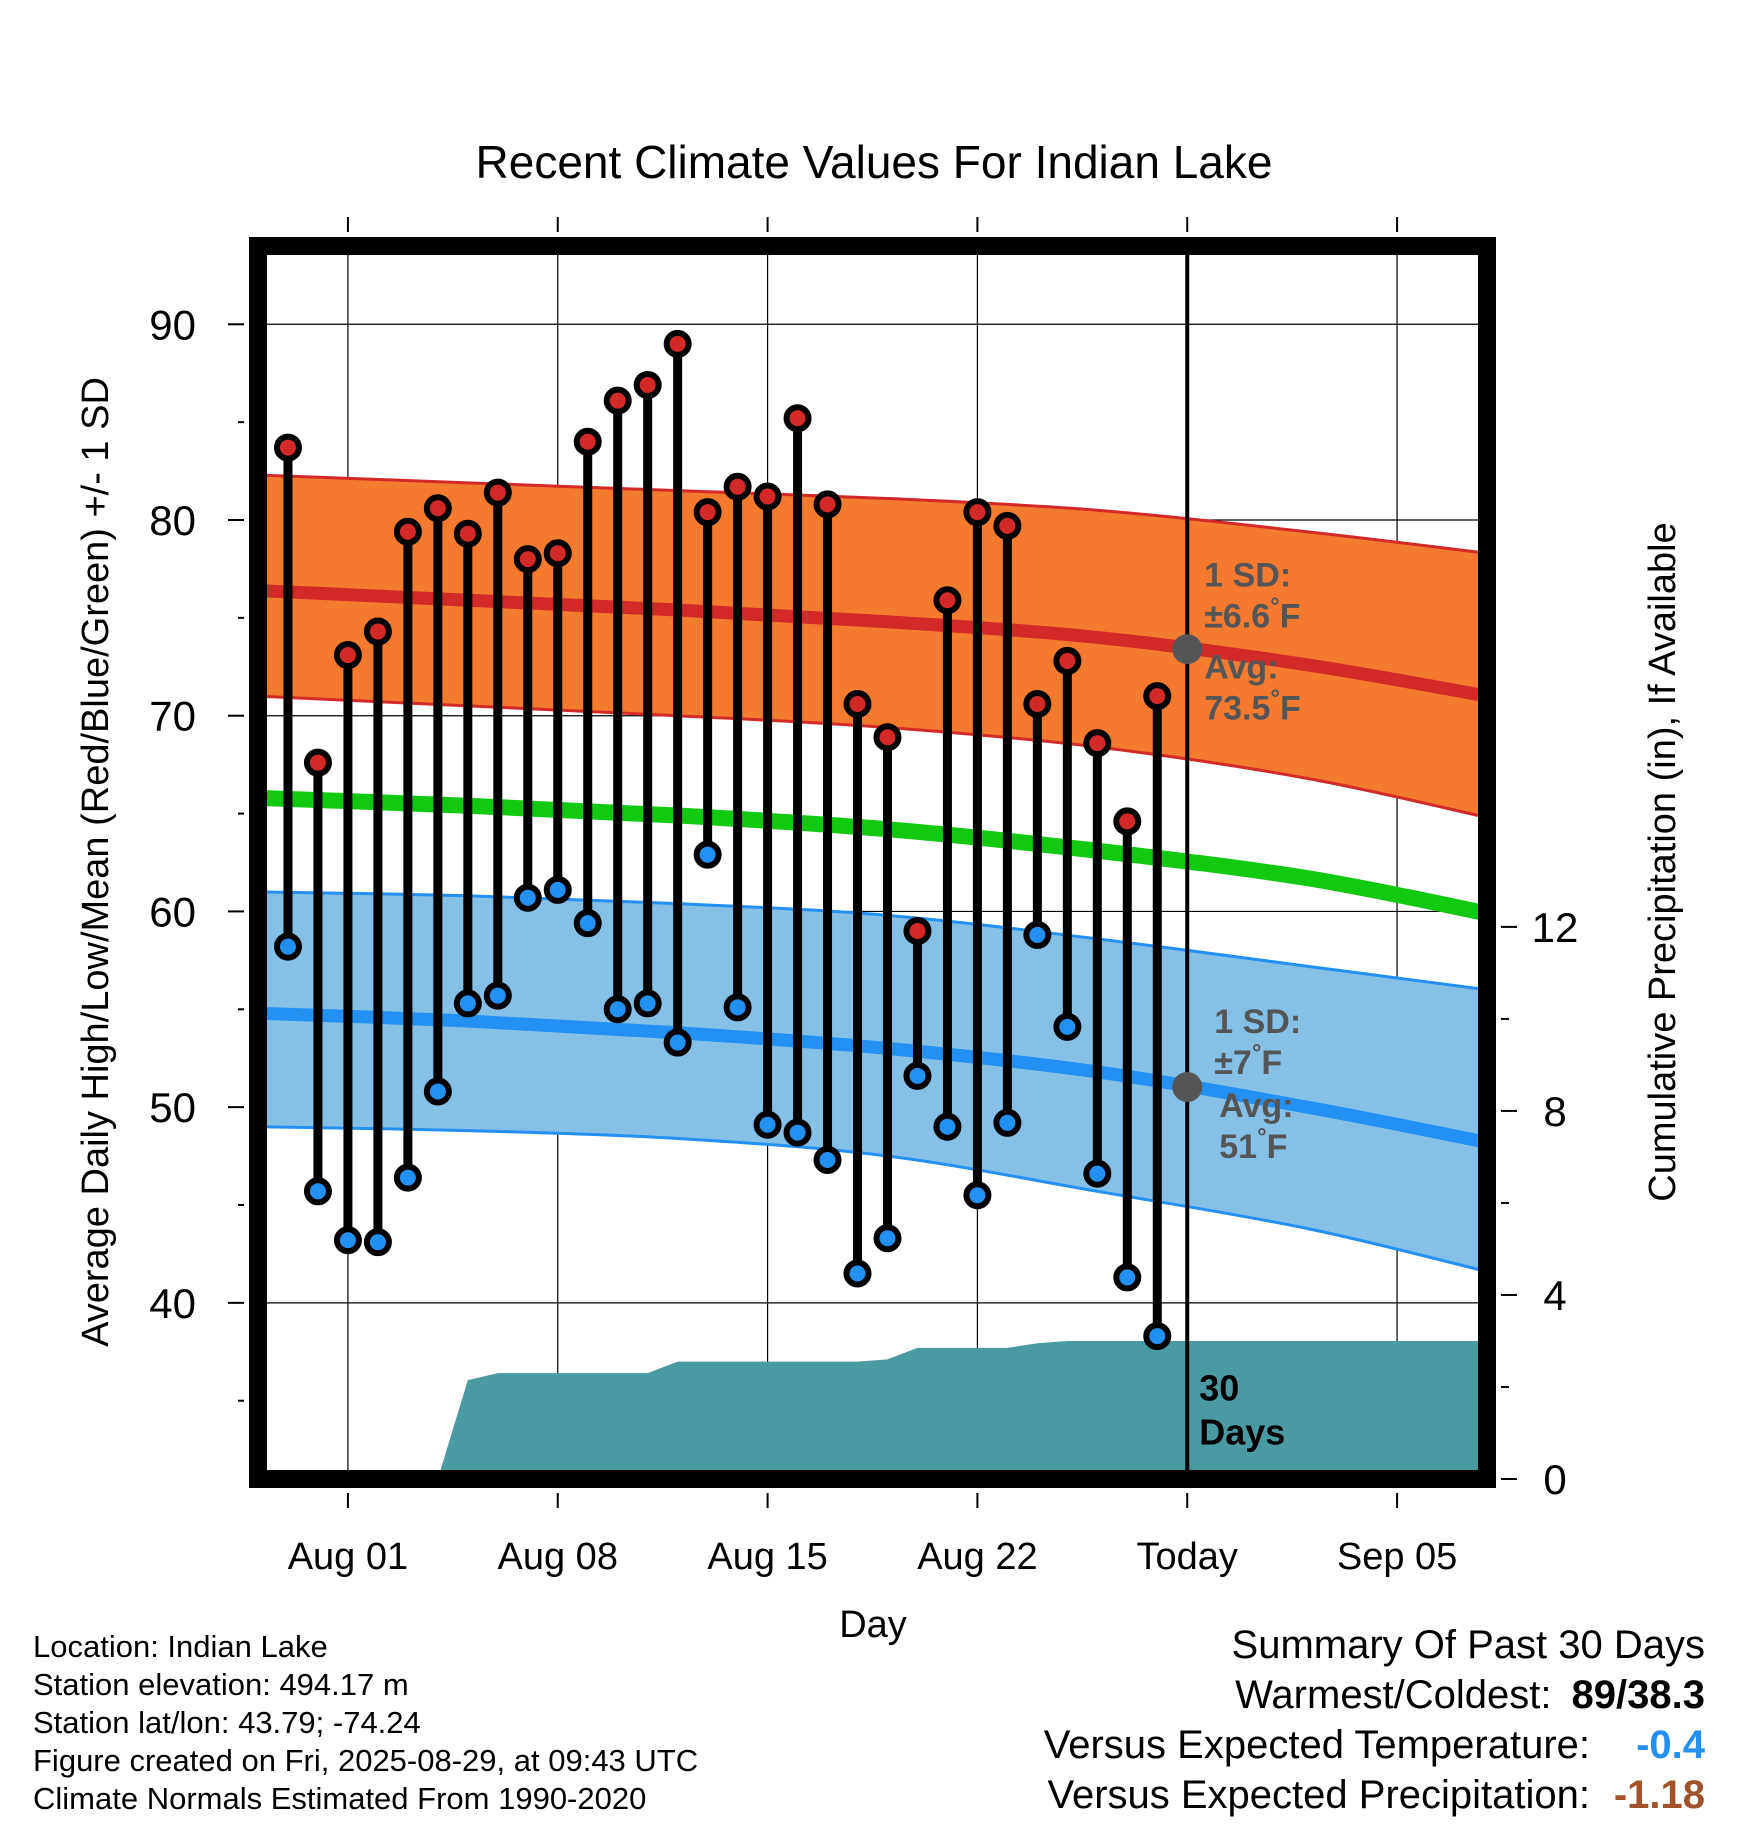  What do you see at coordinates (172, 716) in the screenshot?
I see `y-tick-label: 70` at bounding box center [172, 716].